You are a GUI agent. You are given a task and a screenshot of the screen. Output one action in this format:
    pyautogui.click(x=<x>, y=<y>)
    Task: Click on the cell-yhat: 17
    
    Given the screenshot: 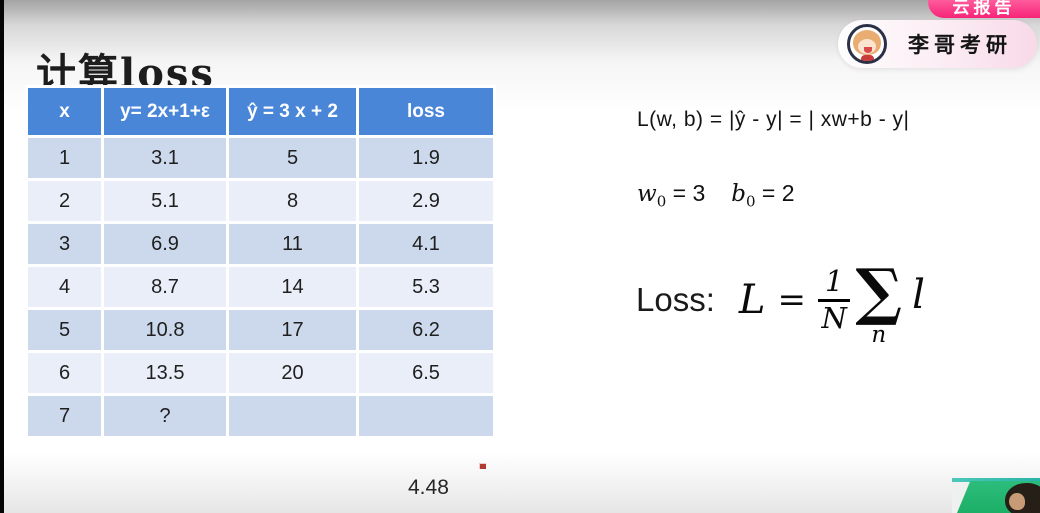 What is the action you would take?
    pyautogui.click(x=292, y=330)
    